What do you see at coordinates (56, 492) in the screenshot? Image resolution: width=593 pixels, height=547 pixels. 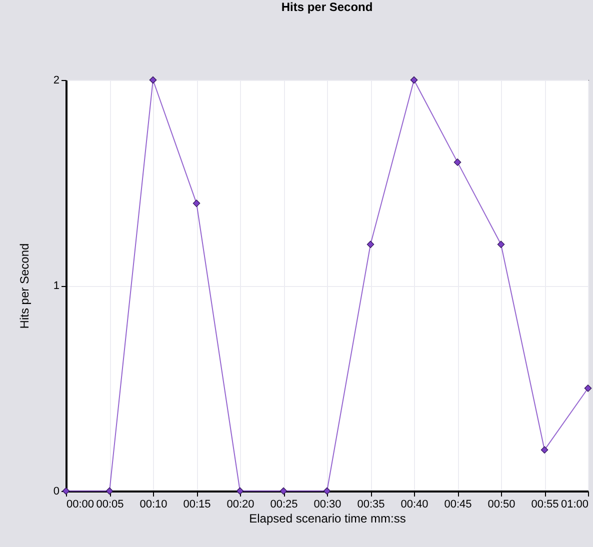 I see `y-tick-label: 0` at bounding box center [56, 492].